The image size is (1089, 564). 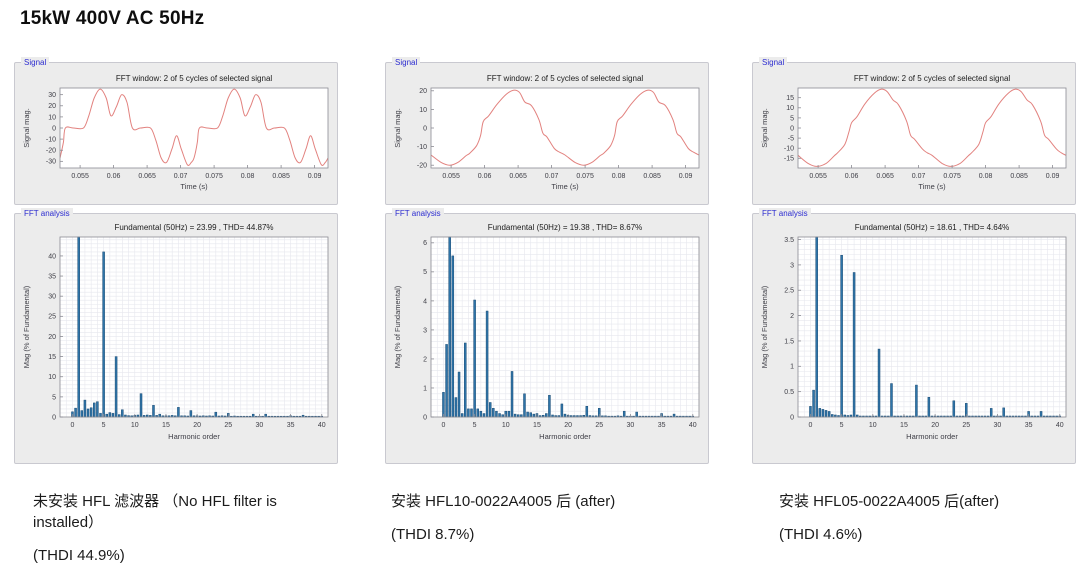 I want to click on page-title: 15kW 400V AC 50Hz, so click(x=112, y=18).